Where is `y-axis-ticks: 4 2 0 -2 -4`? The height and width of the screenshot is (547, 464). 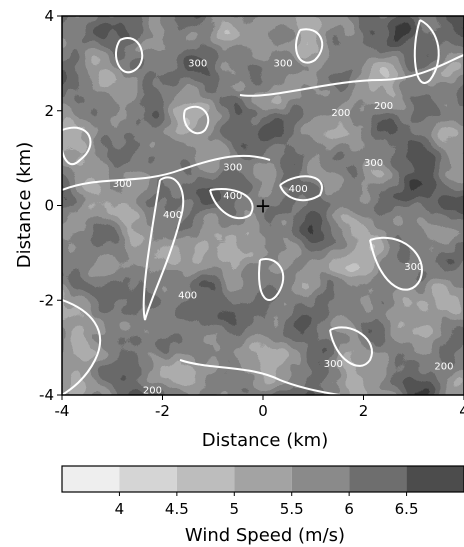
y-axis-ticks: 4 2 0 -2 -4 is located at coordinates (50, 205).